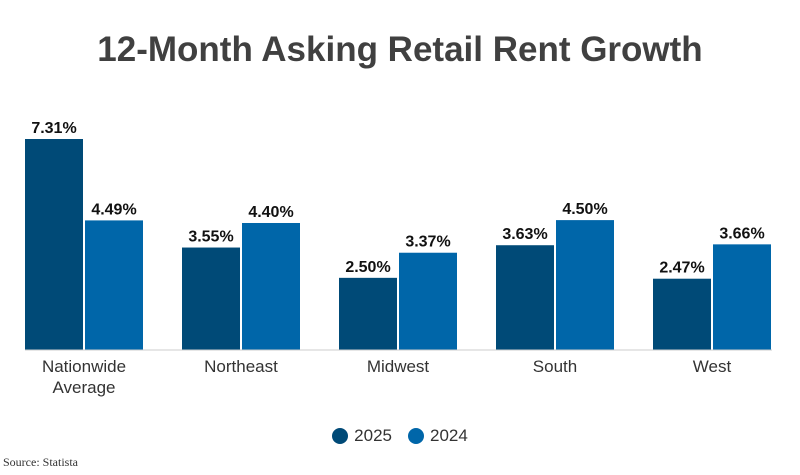 This screenshot has height=475, width=800. What do you see at coordinates (741, 233) in the screenshot?
I see `data-label-2024-4: 3.66%` at bounding box center [741, 233].